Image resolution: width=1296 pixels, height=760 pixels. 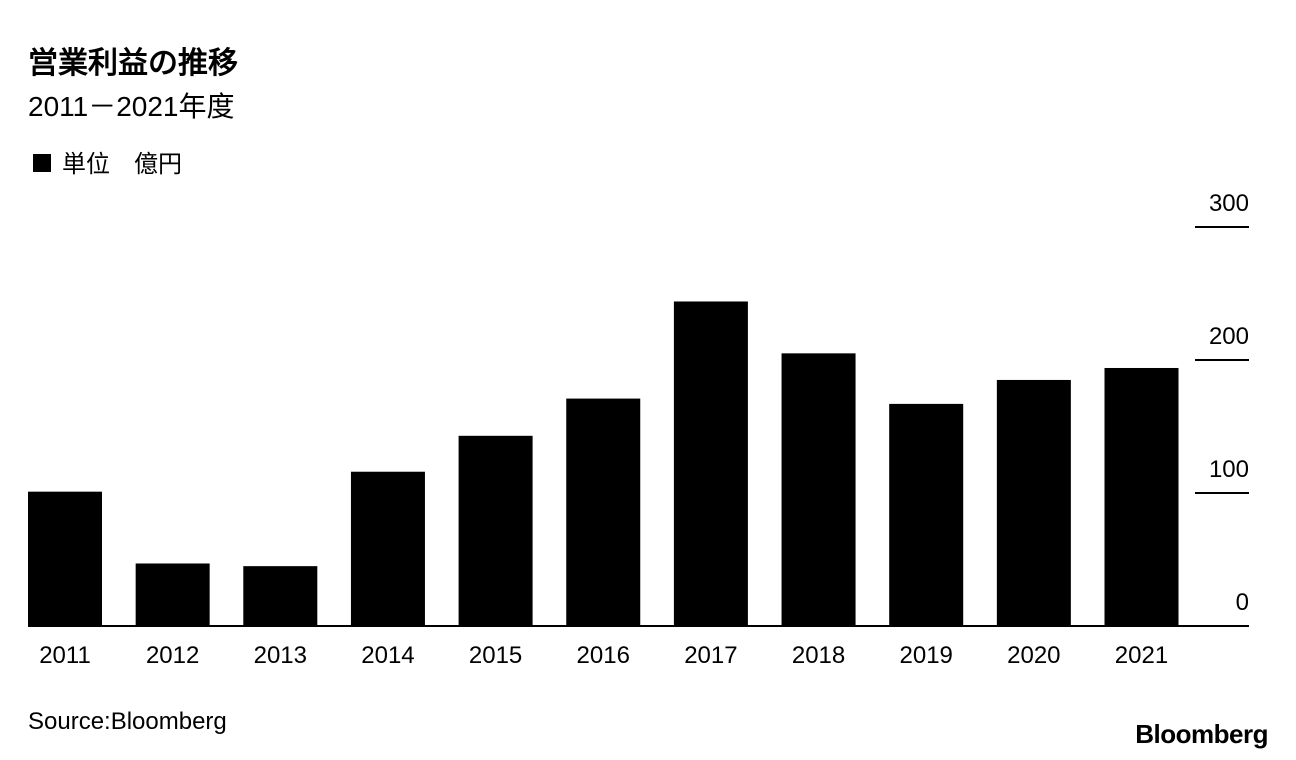 What do you see at coordinates (131, 106) in the screenshot?
I see `chart-subtitle: 2011－2021年度` at bounding box center [131, 106].